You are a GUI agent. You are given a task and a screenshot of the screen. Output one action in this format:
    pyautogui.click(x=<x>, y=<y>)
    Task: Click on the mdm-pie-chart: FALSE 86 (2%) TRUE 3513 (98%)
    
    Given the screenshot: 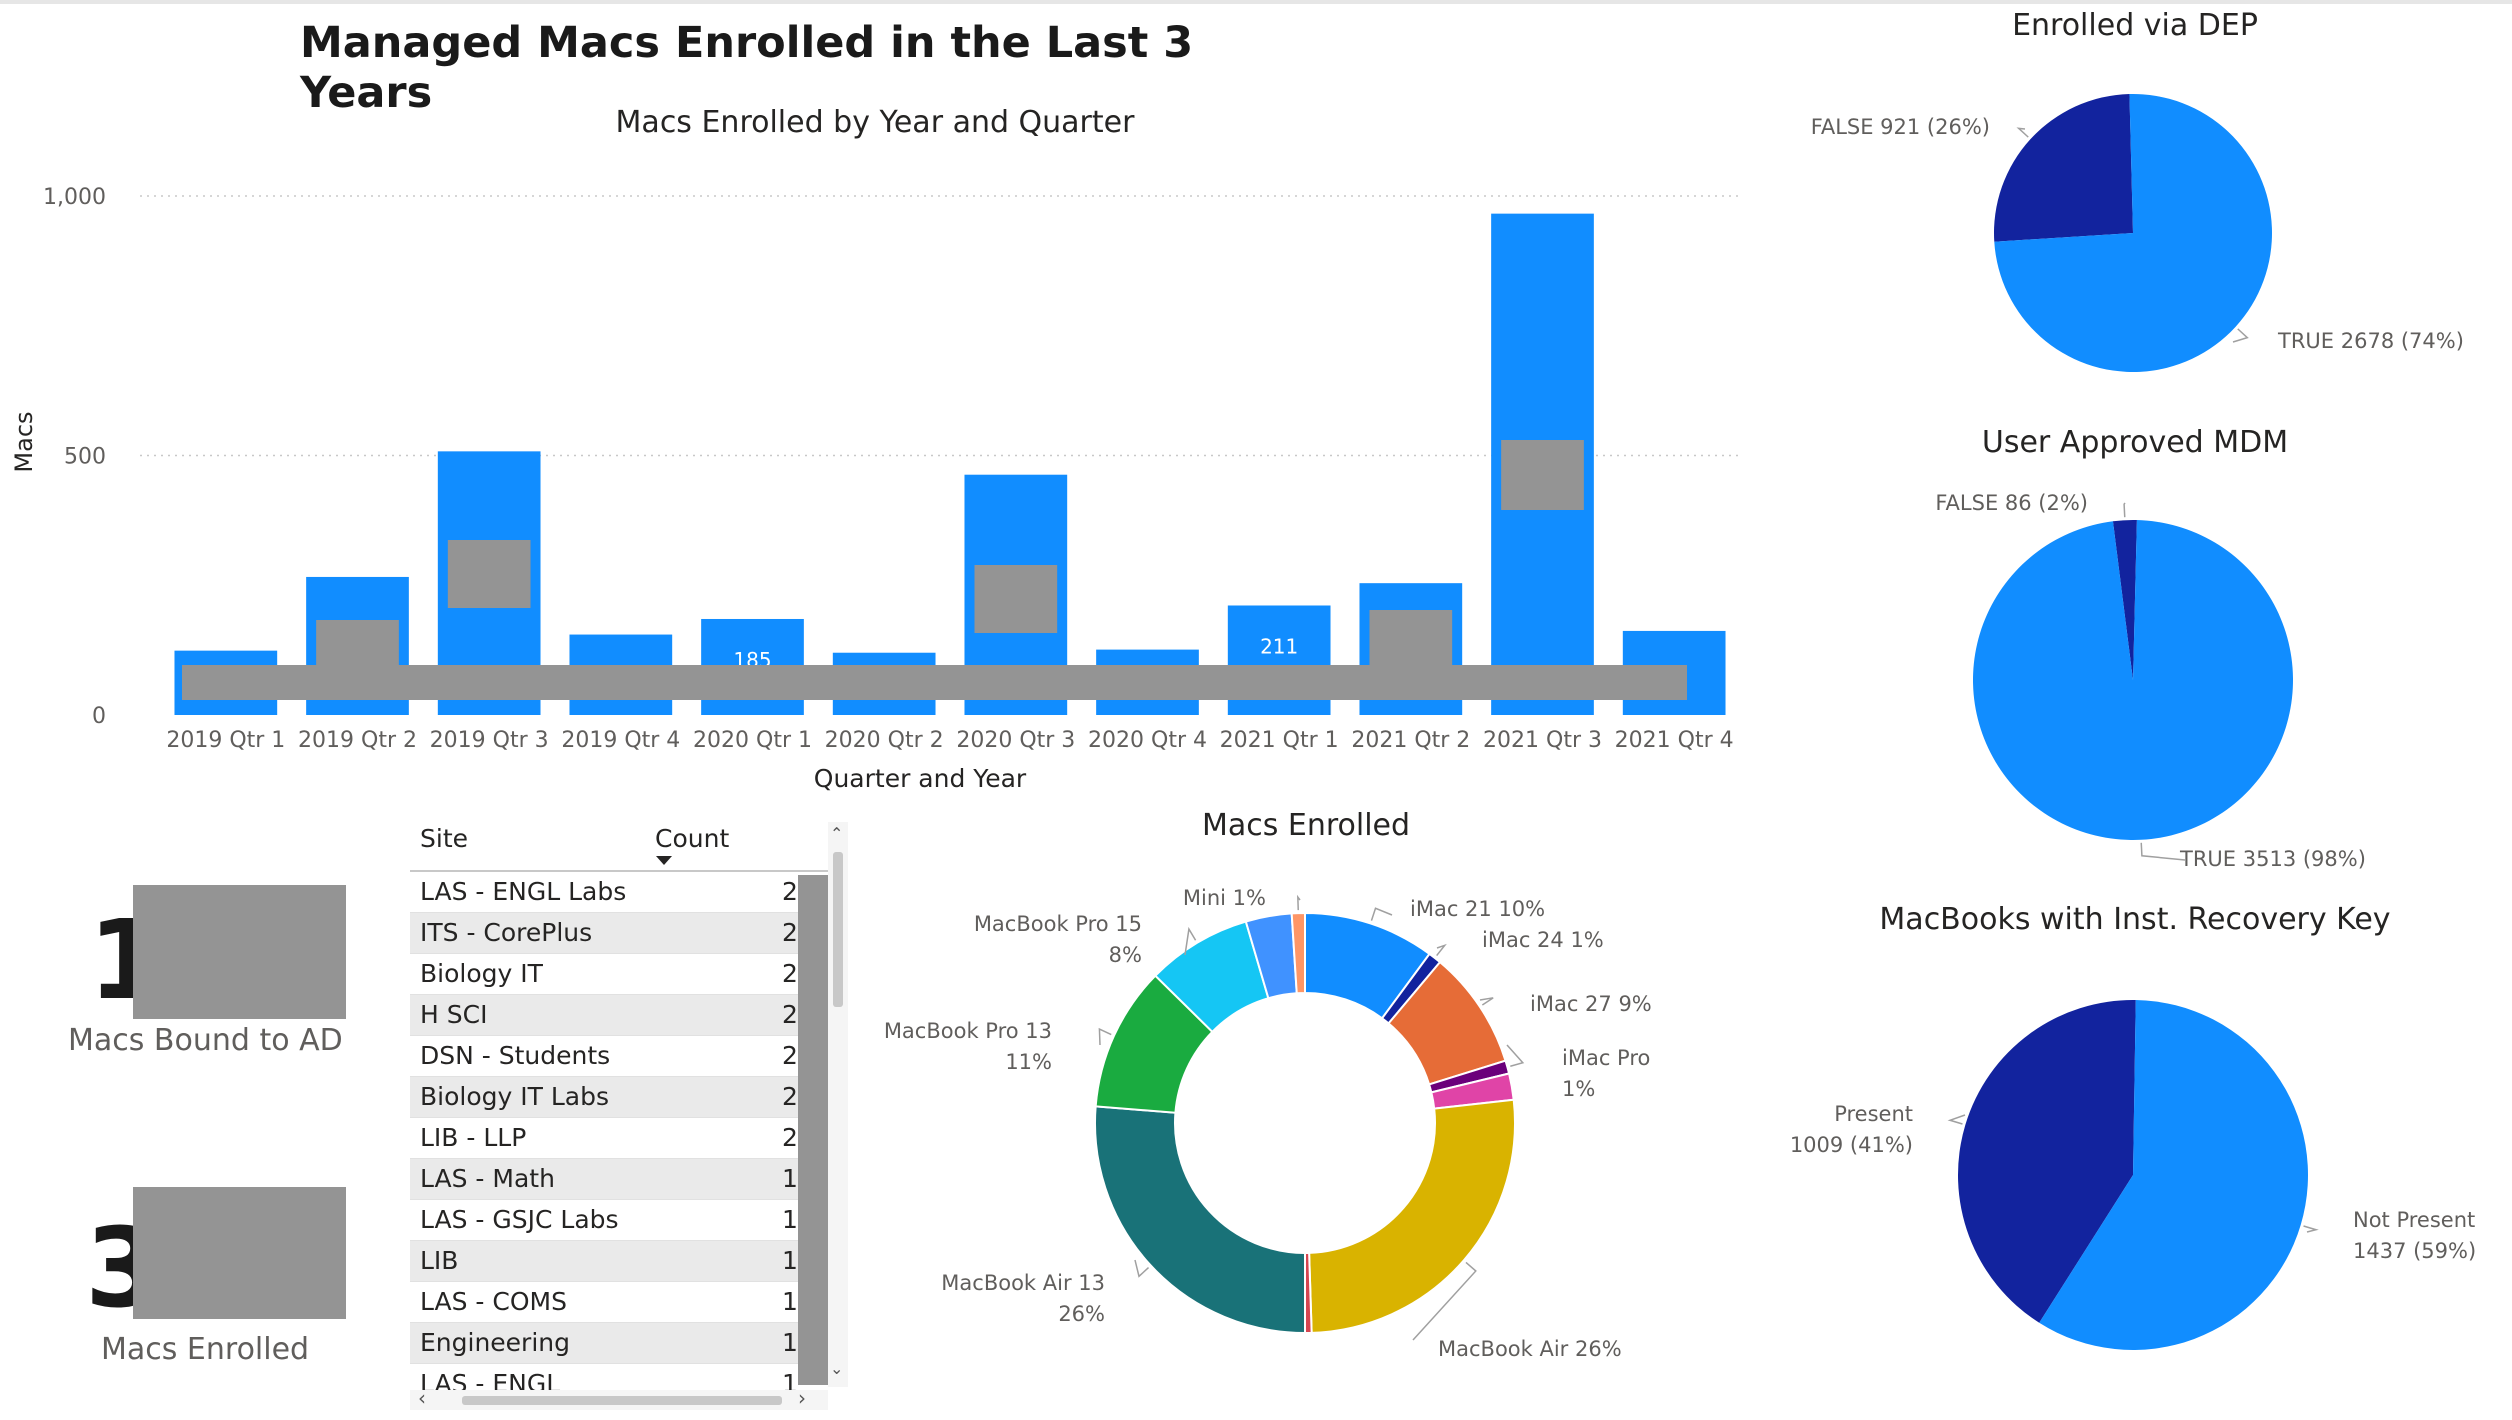 What is the action you would take?
    pyautogui.click(x=2150, y=681)
    